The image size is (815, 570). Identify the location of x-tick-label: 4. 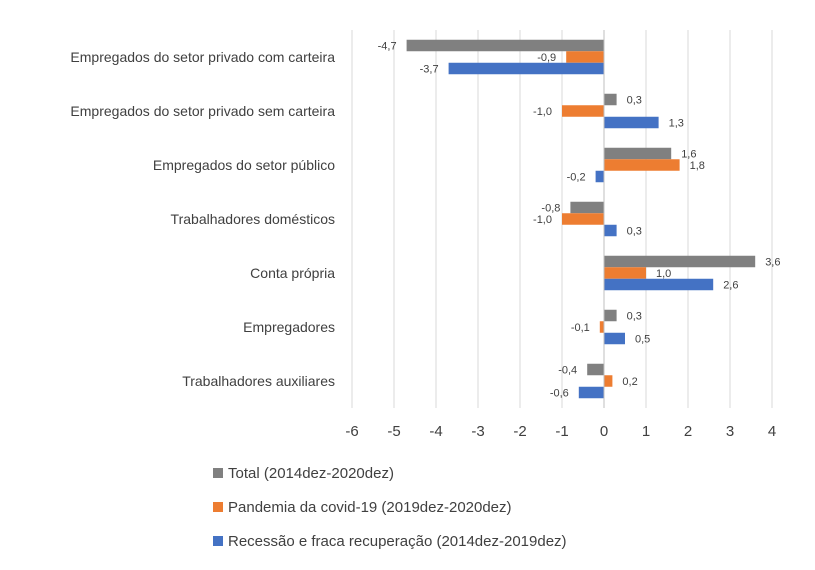
(772, 431).